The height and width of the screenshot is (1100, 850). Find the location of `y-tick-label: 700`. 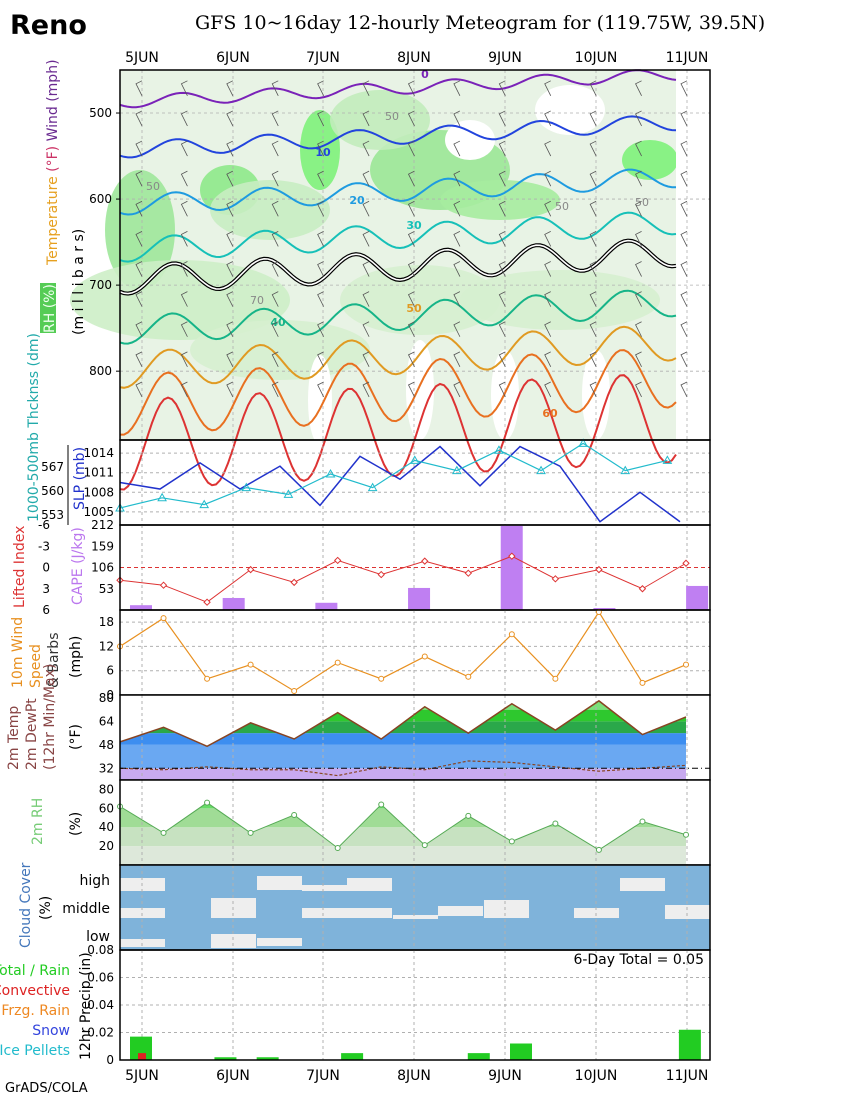

y-tick-label: 700 is located at coordinates (100, 285).